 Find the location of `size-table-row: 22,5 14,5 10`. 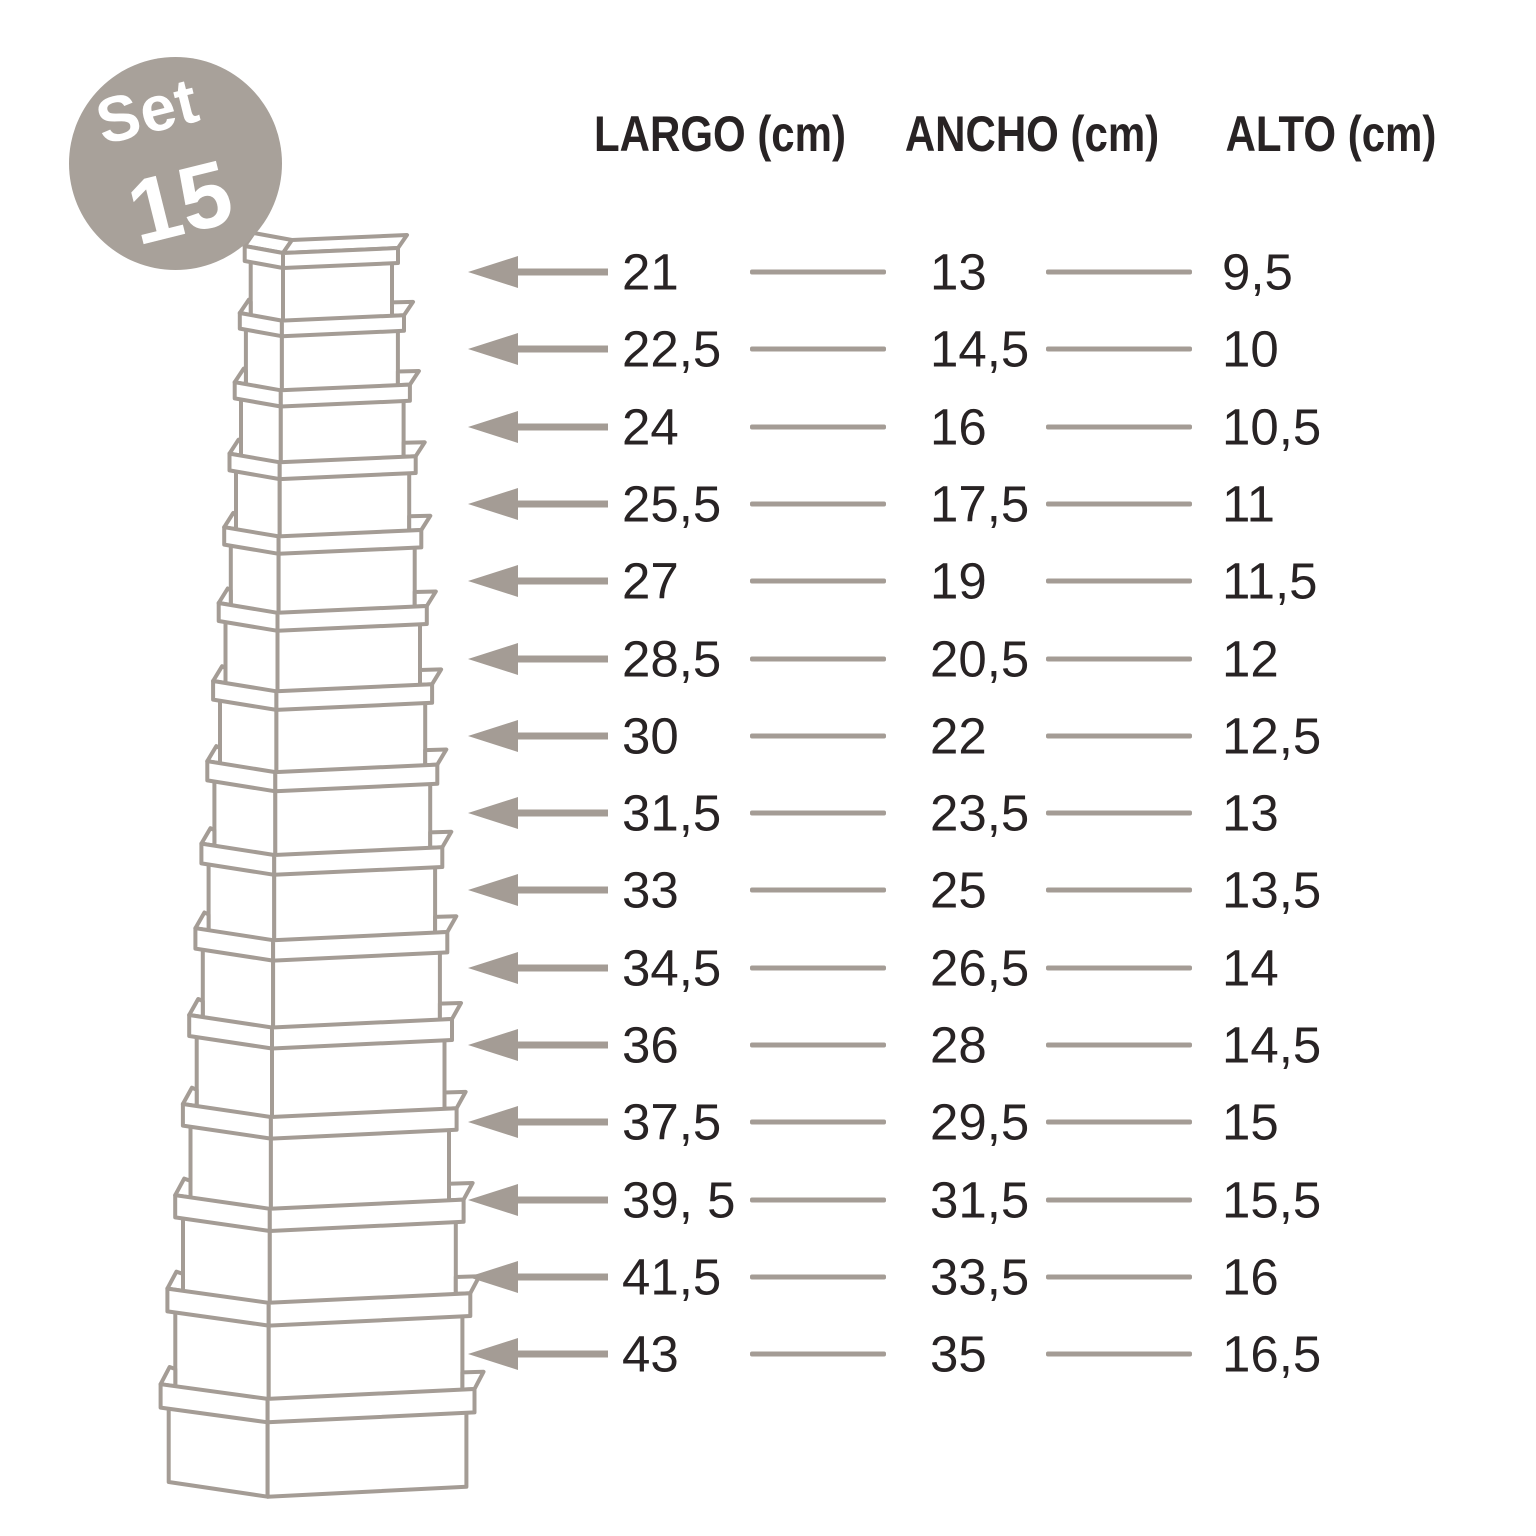

size-table-row: 22,5 14,5 10 is located at coordinates (768, 349).